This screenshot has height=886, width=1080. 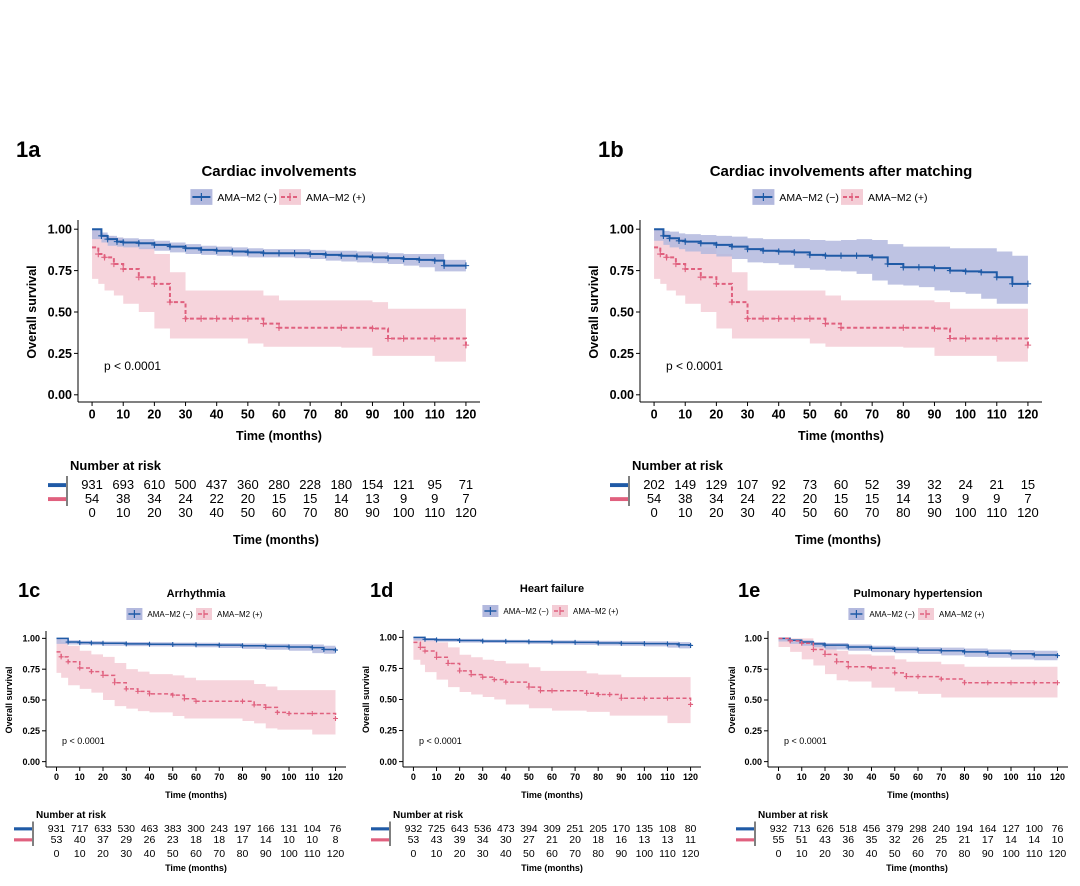 I want to click on risk-value-pos: 24, so click(x=747, y=498).